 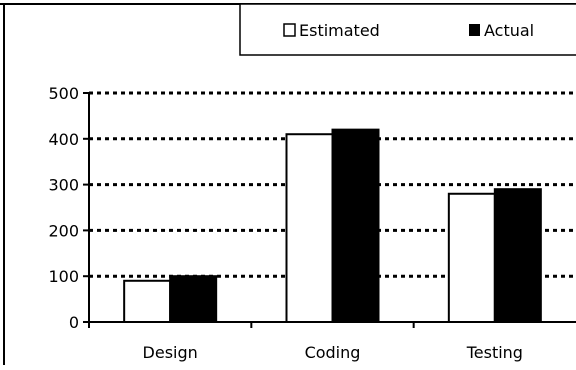 What do you see at coordinates (147, 301) in the screenshot?
I see `bar-estimated-design` at bounding box center [147, 301].